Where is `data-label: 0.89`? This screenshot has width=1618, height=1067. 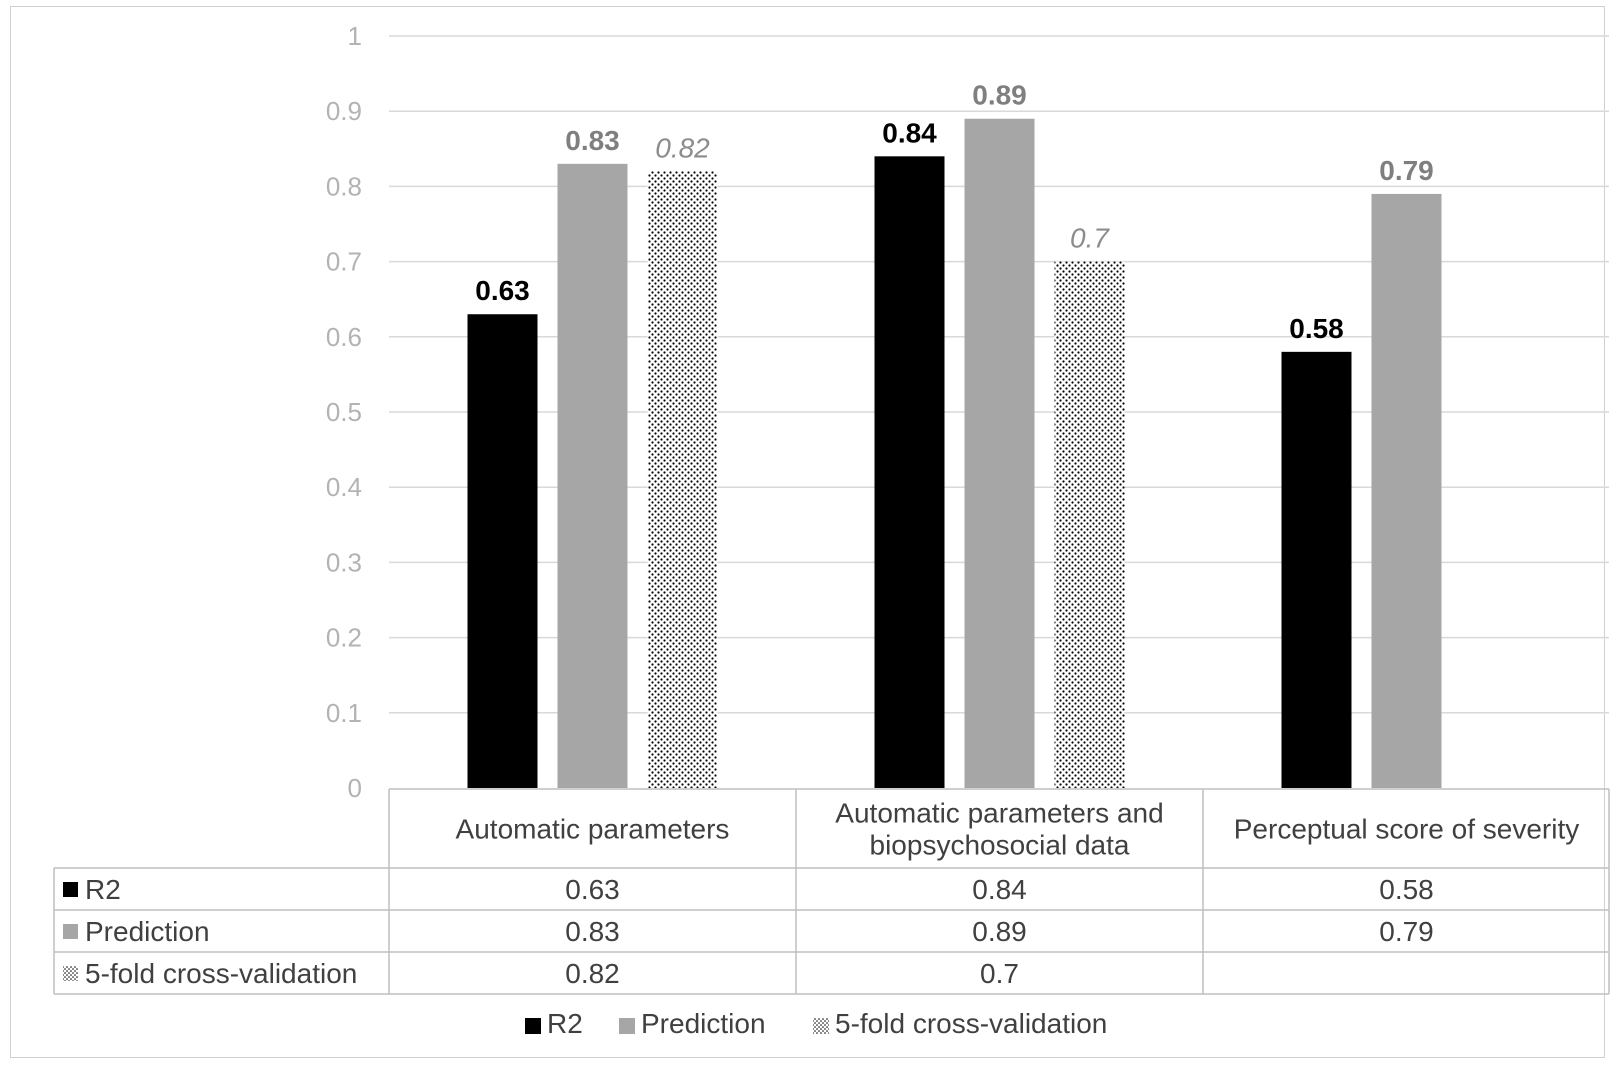 data-label: 0.89 is located at coordinates (999, 95).